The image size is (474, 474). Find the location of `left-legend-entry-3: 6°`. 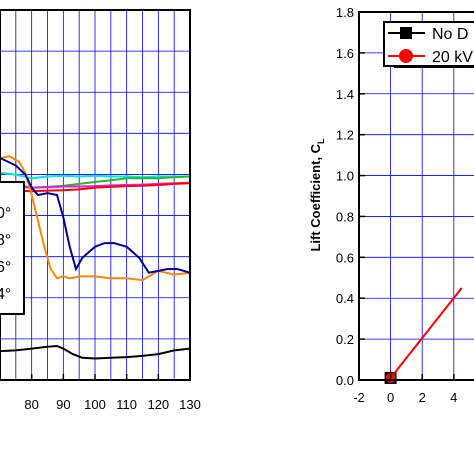

left-legend-entry-3: 6° is located at coordinates (5, 267).